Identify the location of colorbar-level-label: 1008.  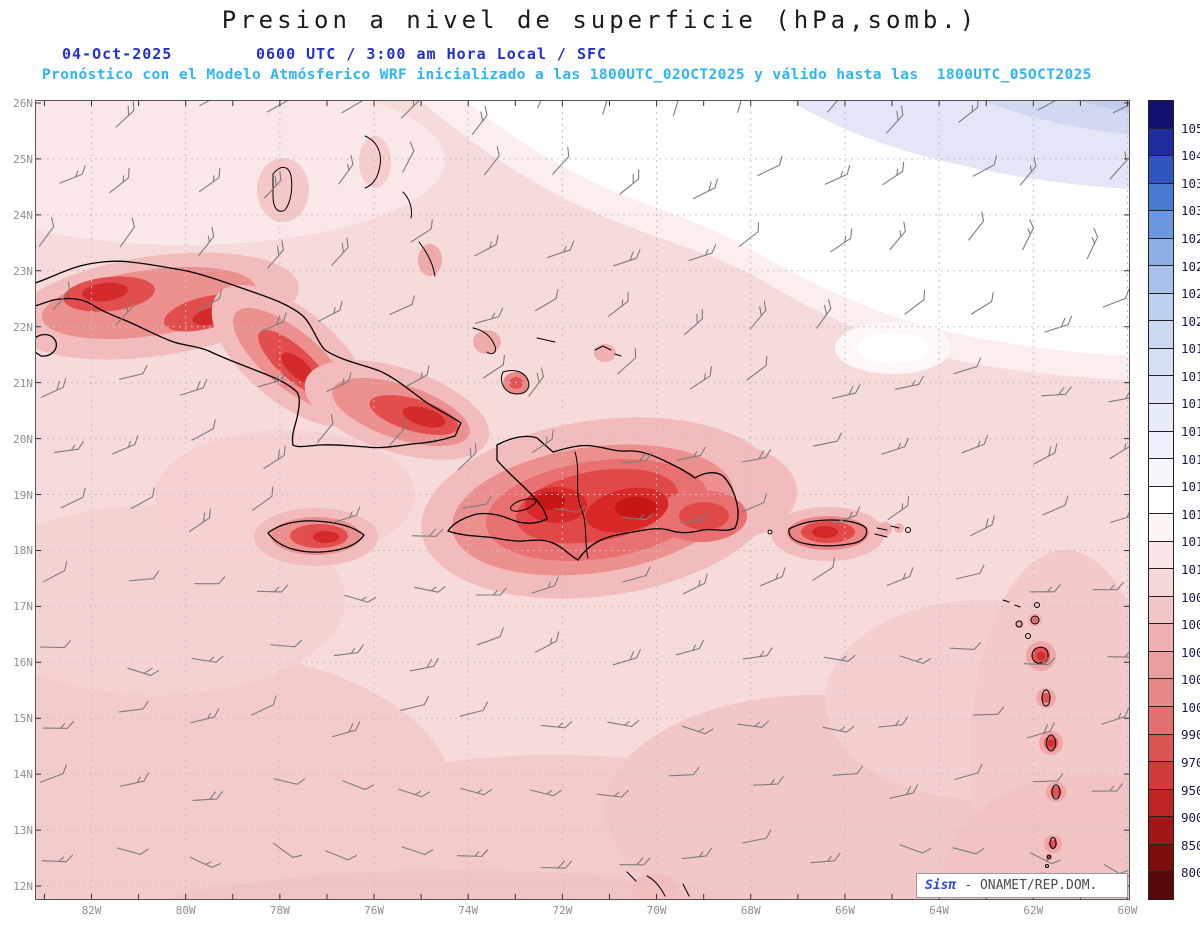
(1190, 597).